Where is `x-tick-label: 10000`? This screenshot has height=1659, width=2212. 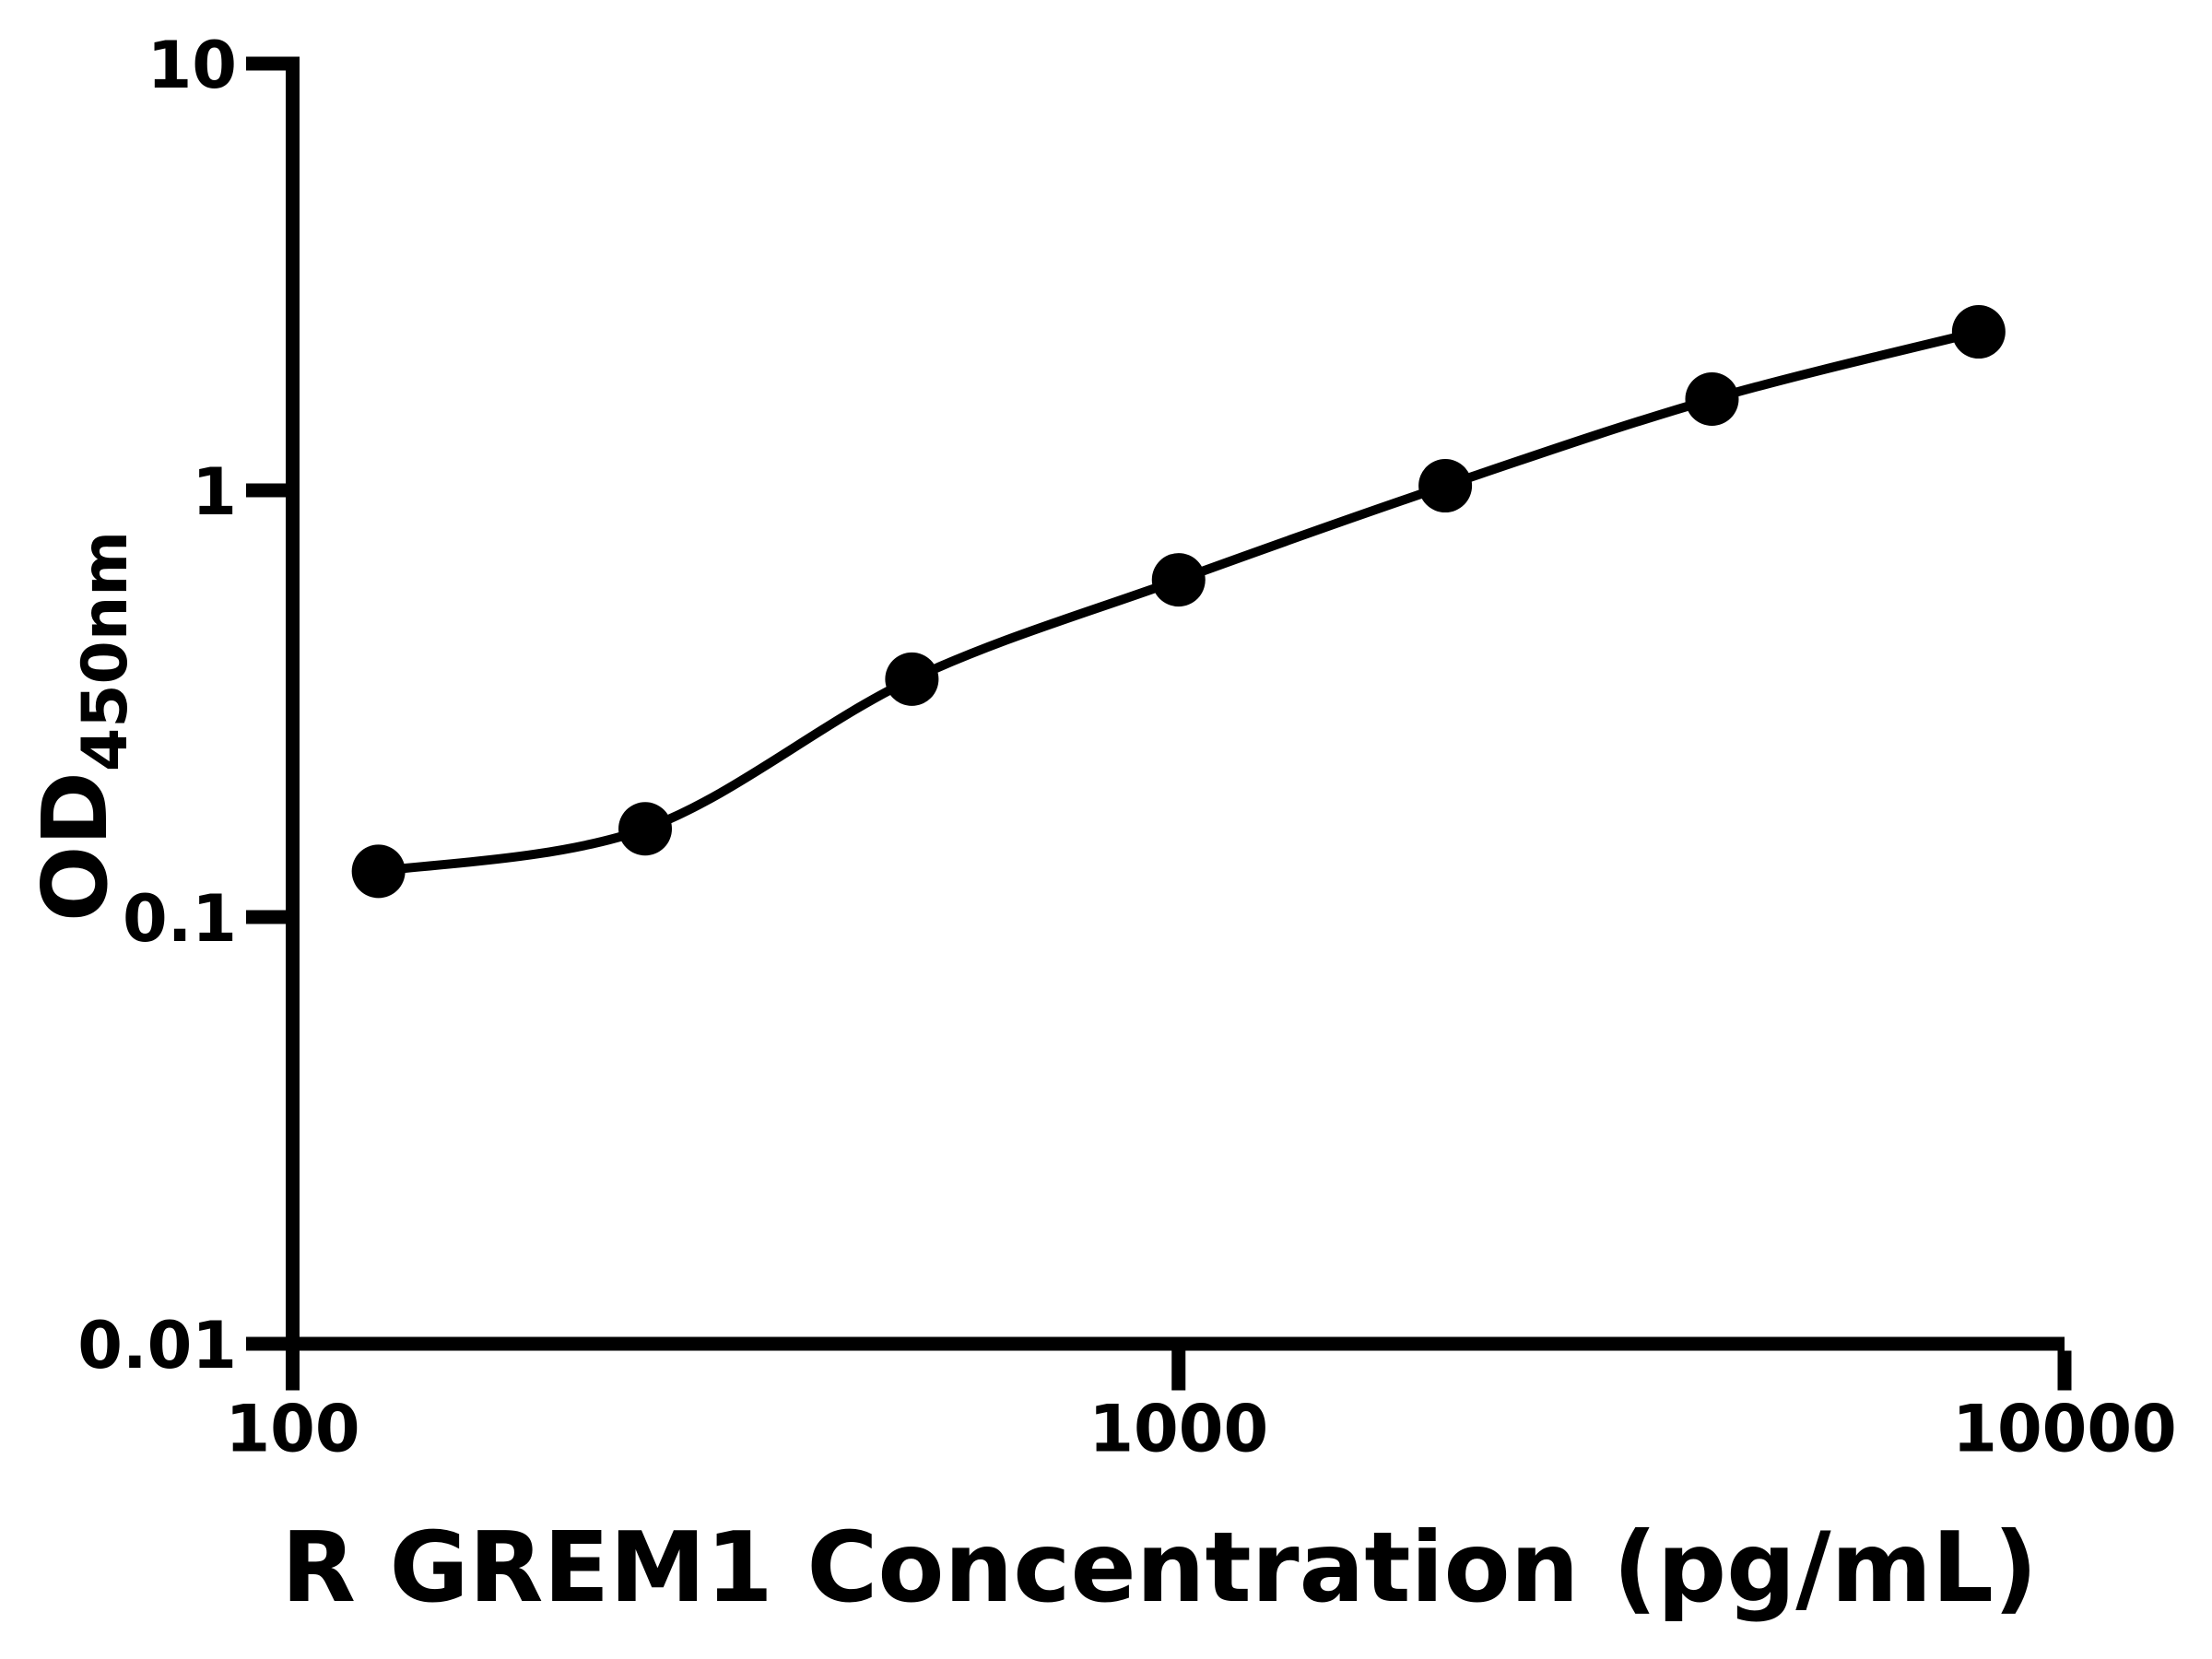 x-tick-label: 10000 is located at coordinates (2064, 1429).